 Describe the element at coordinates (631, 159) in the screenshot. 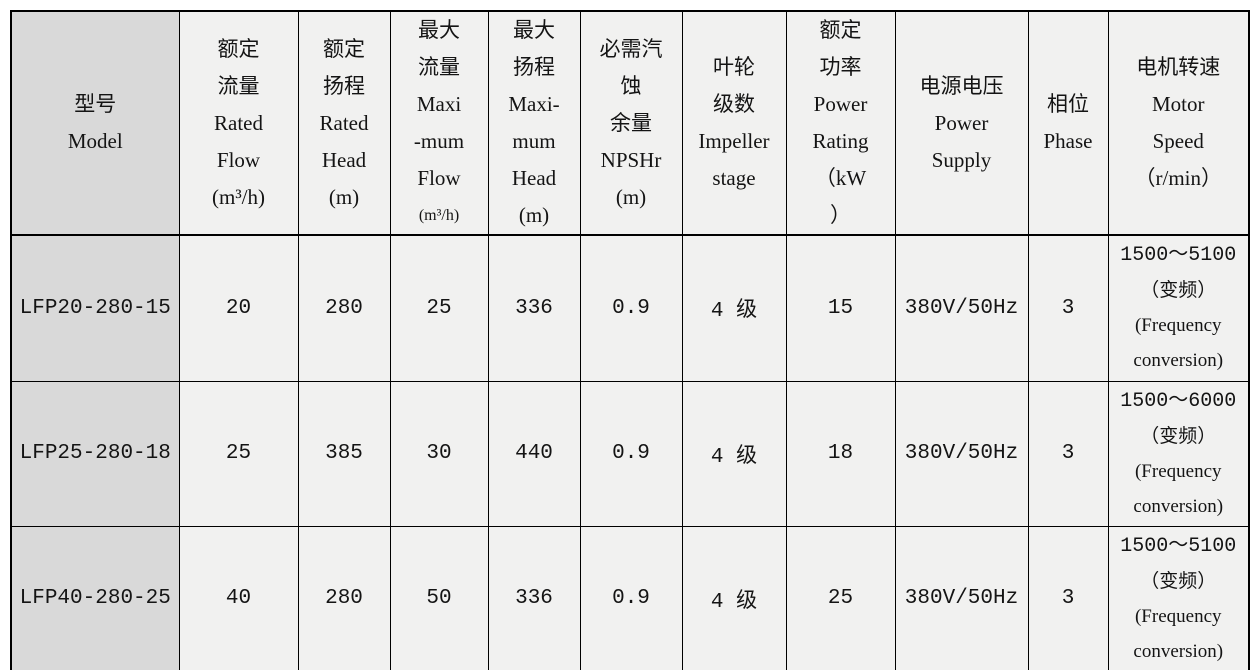

I see `header-line: NPSHr` at that location.